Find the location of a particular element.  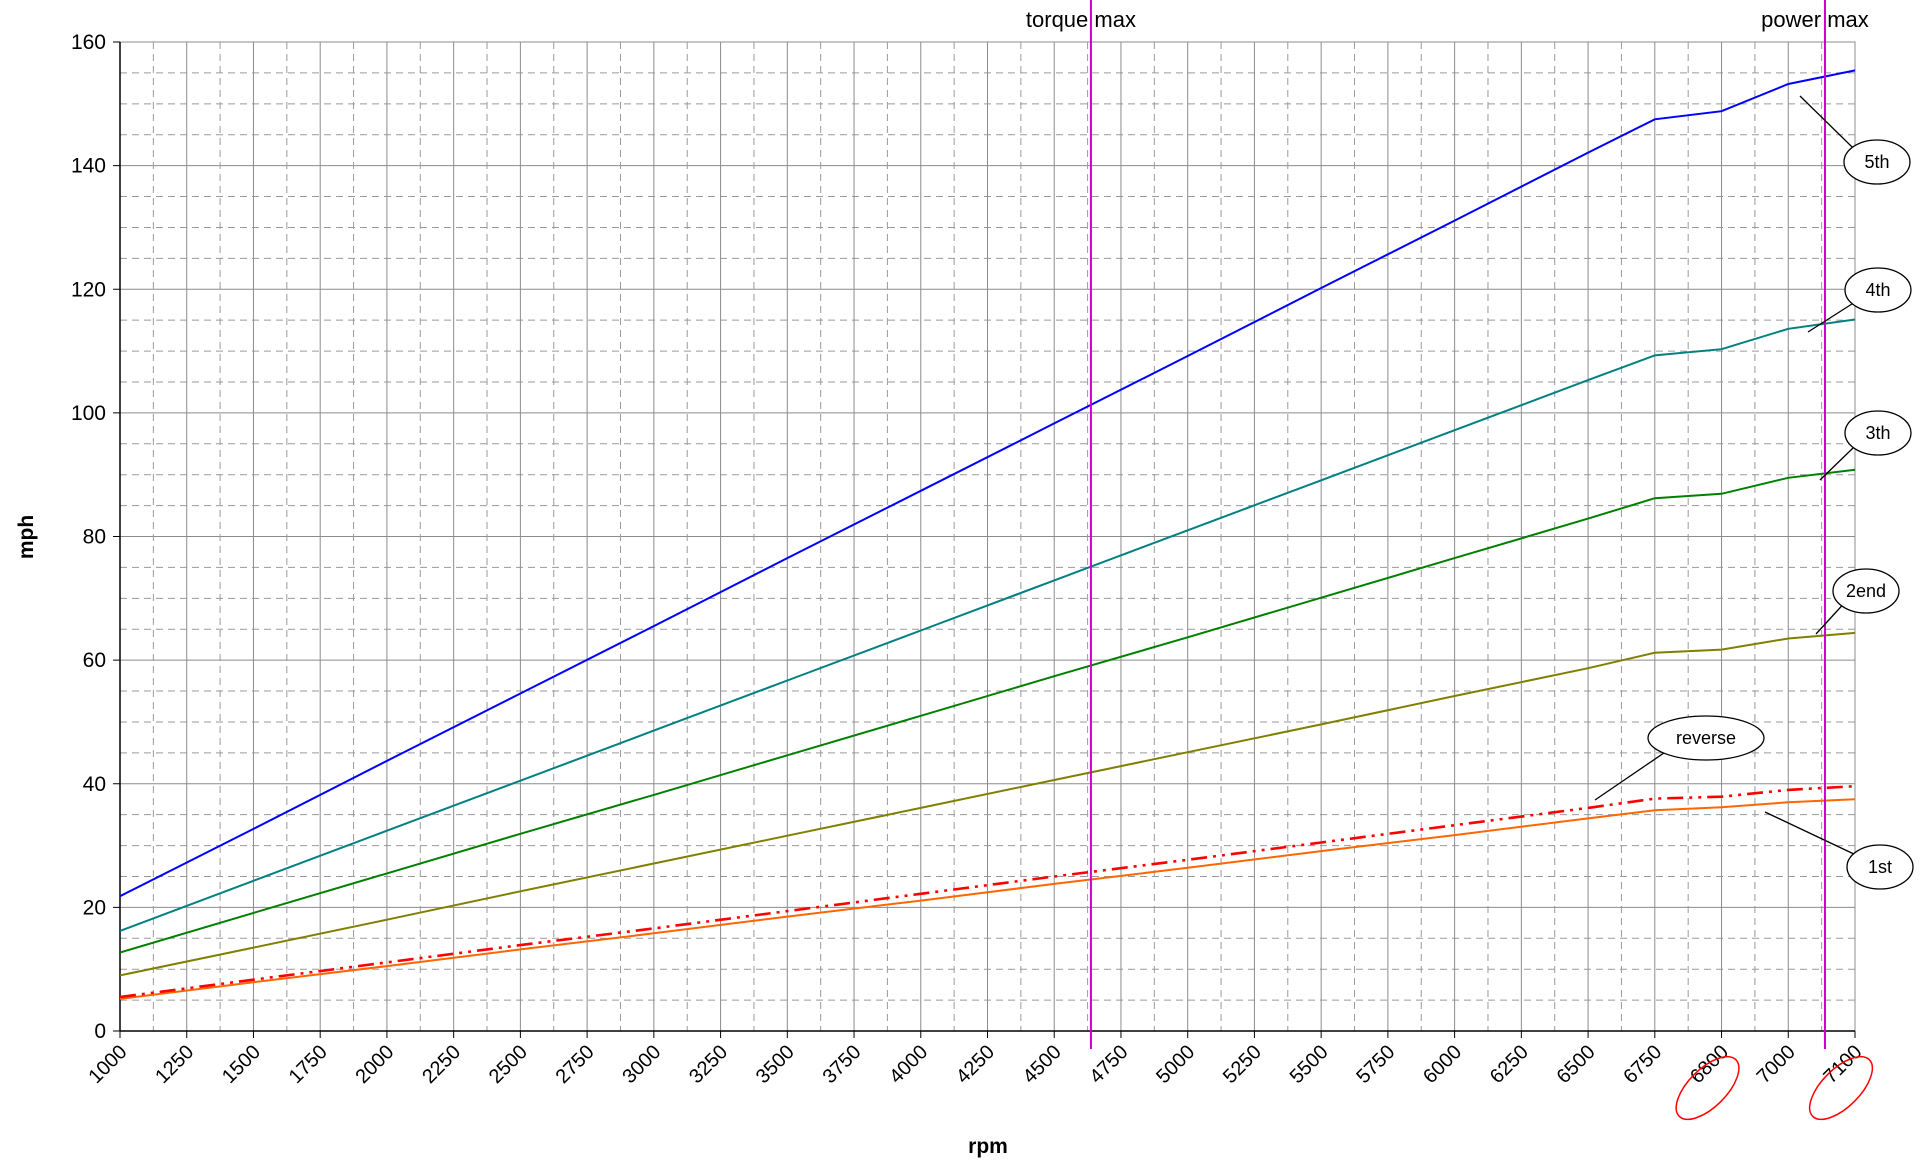

y-tick-label: 160 is located at coordinates (88, 42).